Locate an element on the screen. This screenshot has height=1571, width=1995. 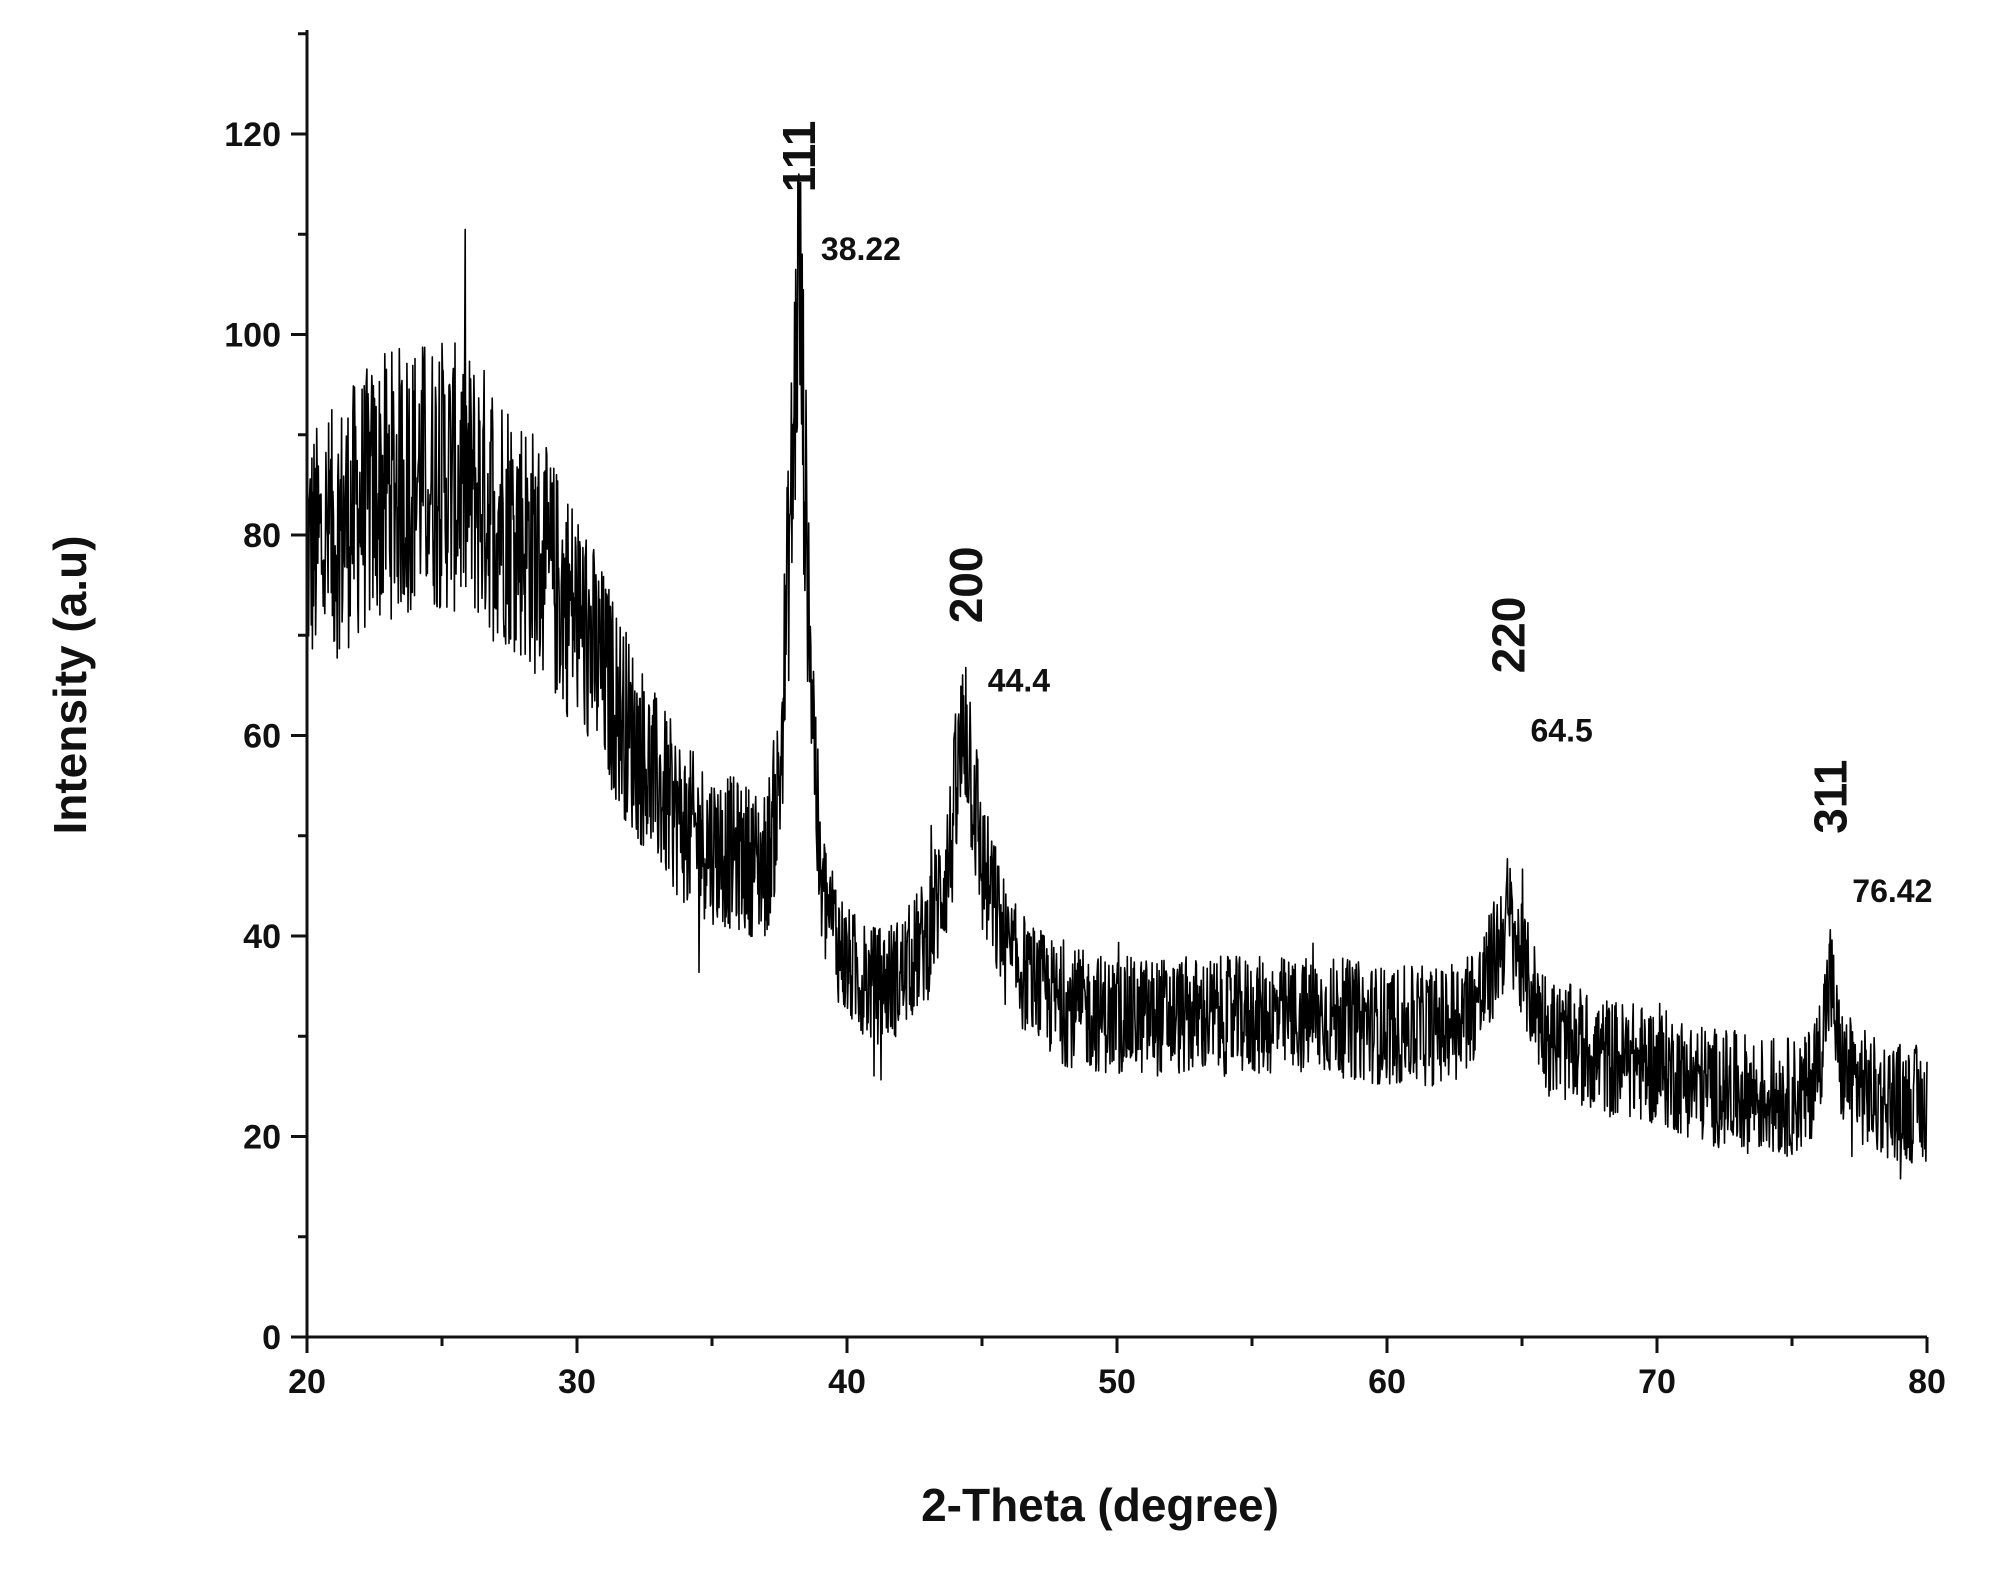
y-tick-label: 40 is located at coordinates (262, 937).